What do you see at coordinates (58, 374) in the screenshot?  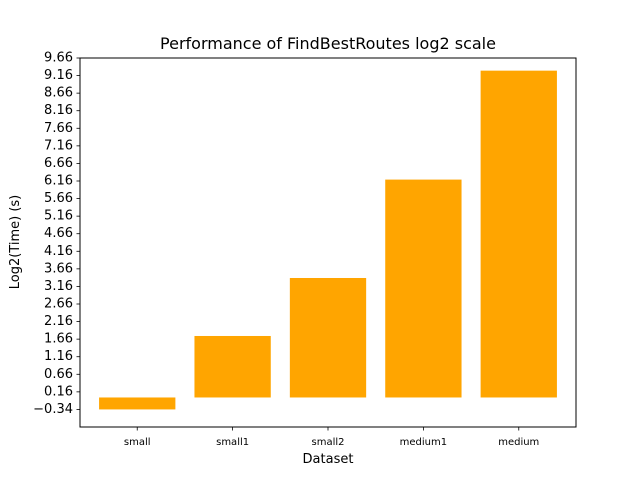 I see `y-tick-label: 0.66` at bounding box center [58, 374].